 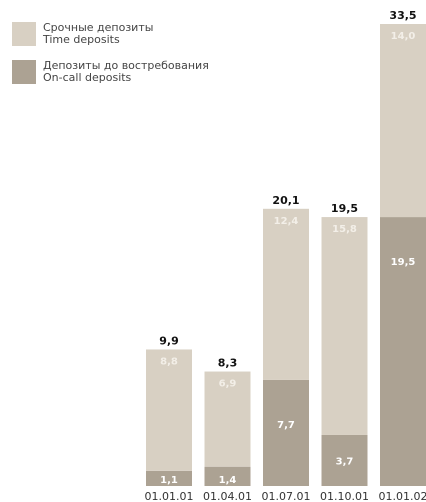 What do you see at coordinates (344, 208) in the screenshot?
I see `total-label-3: 19,5` at bounding box center [344, 208].